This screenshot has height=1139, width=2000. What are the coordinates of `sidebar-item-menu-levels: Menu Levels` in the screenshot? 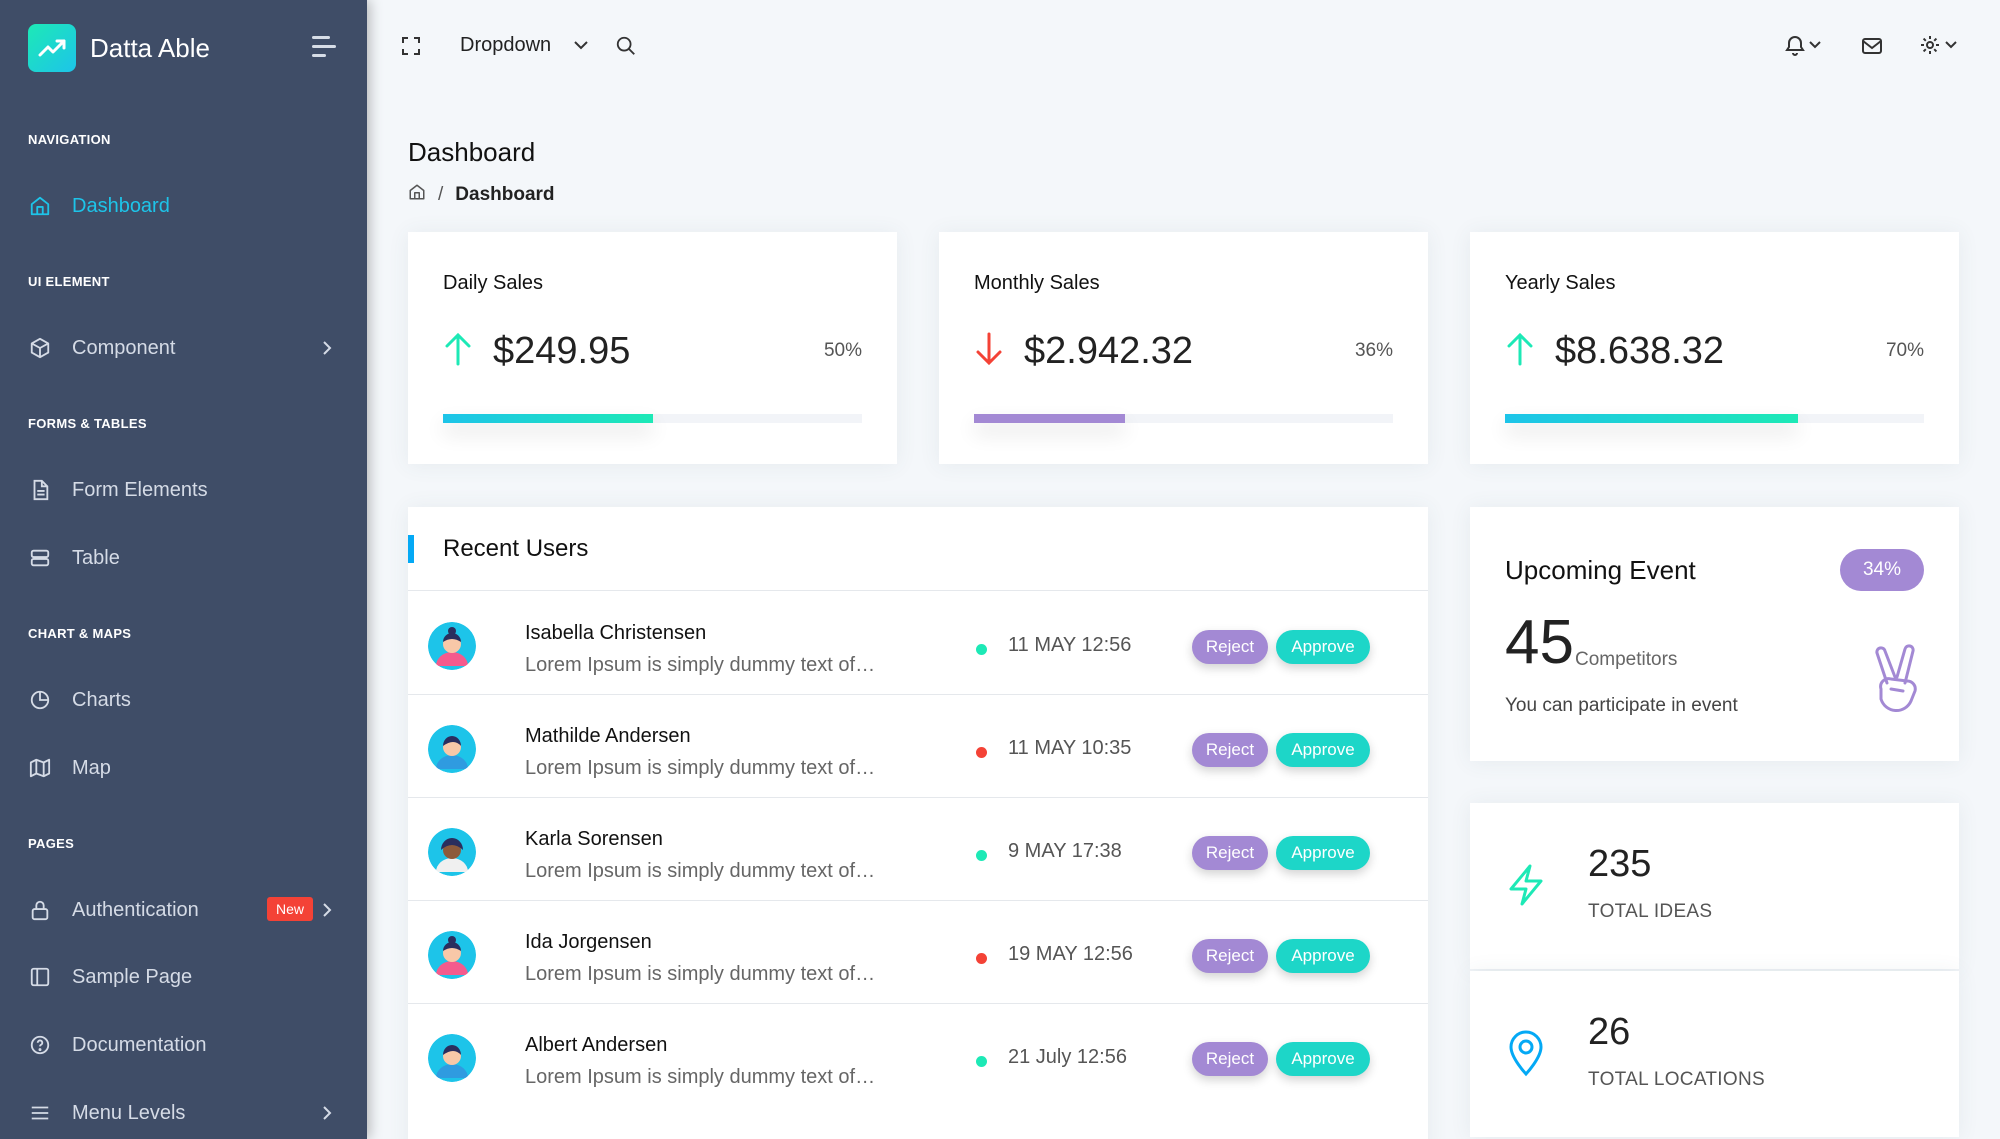 It's located at (183, 1113).